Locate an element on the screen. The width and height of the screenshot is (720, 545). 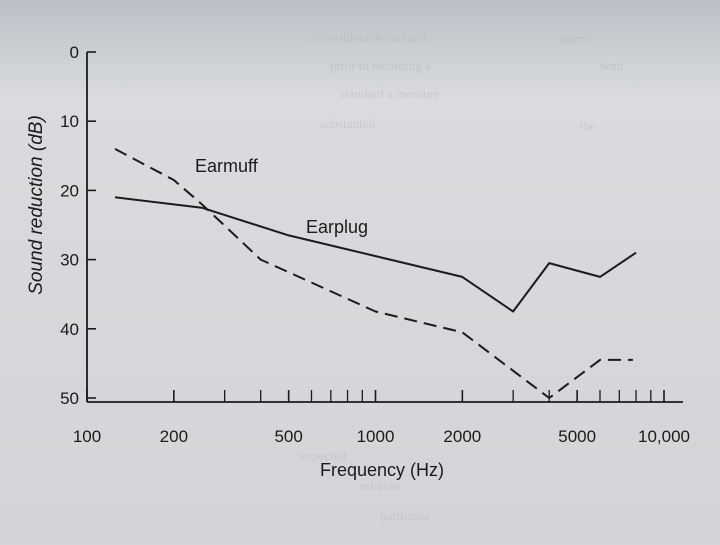
svg-text: with is located at coordinates (612, 65).